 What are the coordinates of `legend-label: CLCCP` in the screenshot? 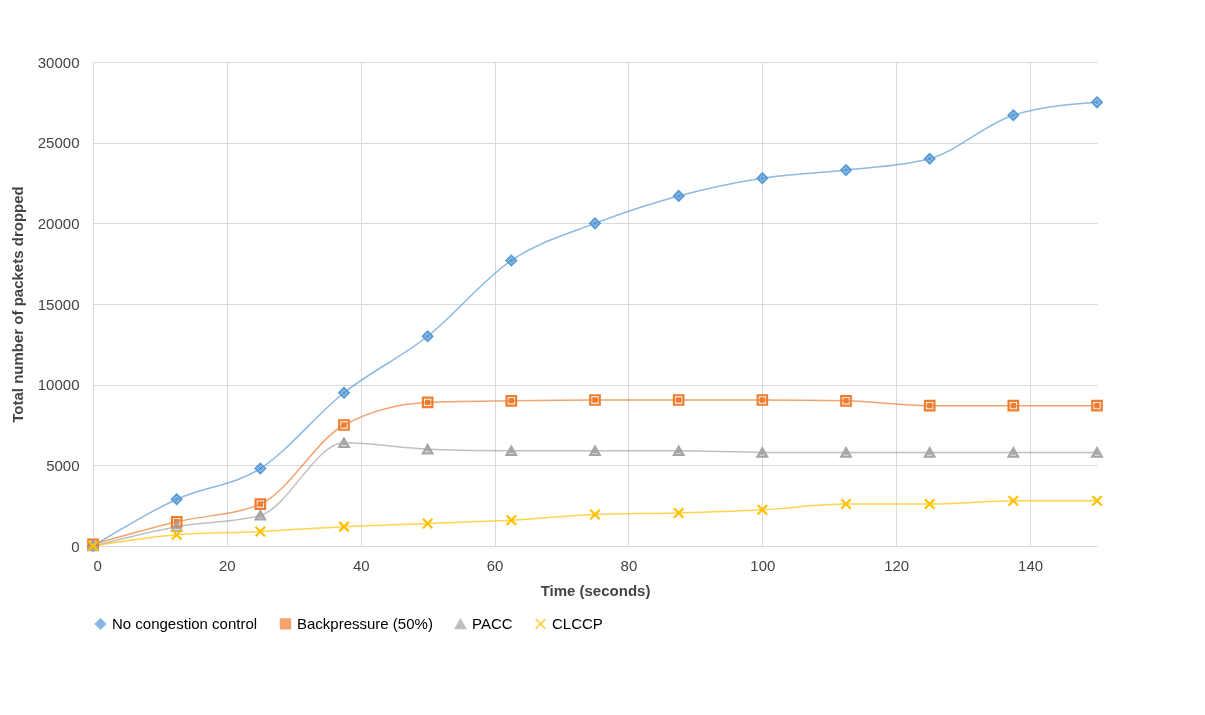 It's located at (577, 623).